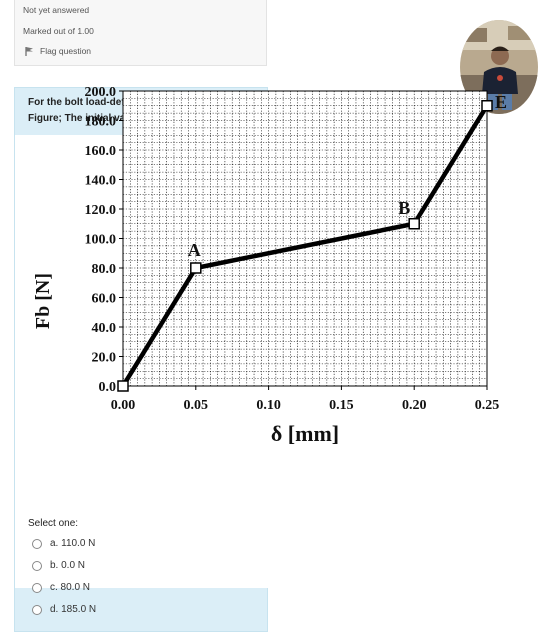  I want to click on x-tick-label: 0.15, so click(341, 405).